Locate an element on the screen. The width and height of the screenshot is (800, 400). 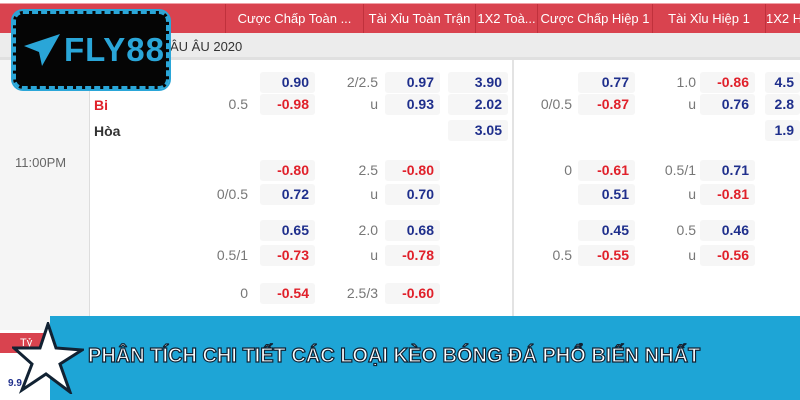
column-header: 1X2 H is located at coordinates (782, 19).